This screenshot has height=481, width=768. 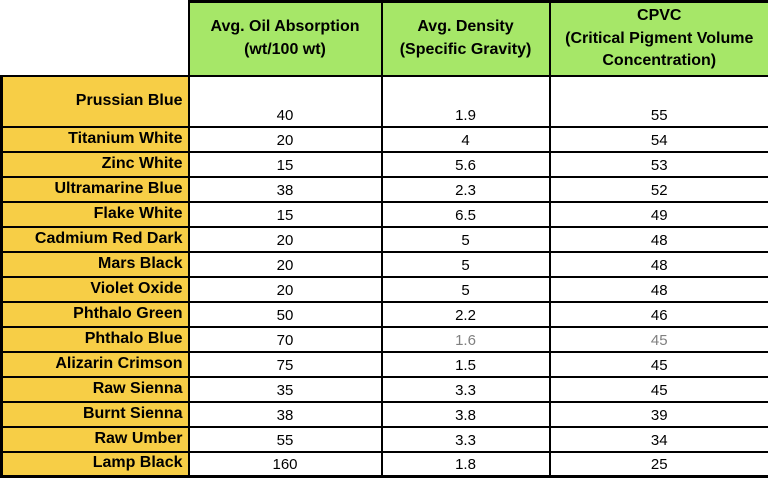 What do you see at coordinates (465, 314) in the screenshot?
I see `pigment-value-cell: 2.2` at bounding box center [465, 314].